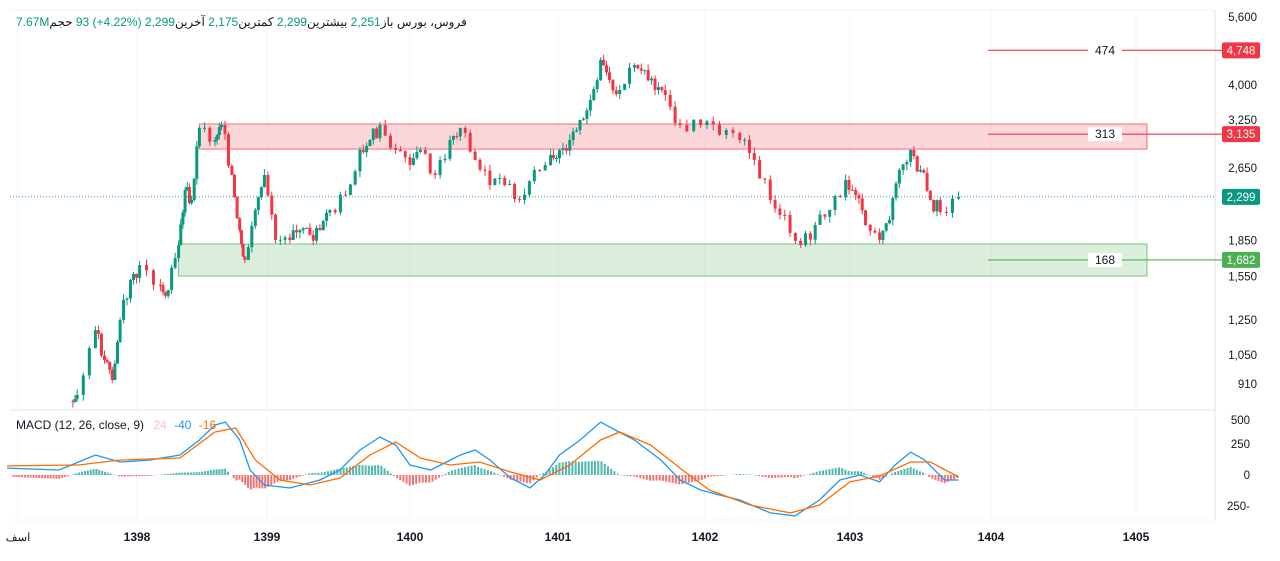  What do you see at coordinates (137, 537) in the screenshot?
I see `x-tick-label: 1398` at bounding box center [137, 537].